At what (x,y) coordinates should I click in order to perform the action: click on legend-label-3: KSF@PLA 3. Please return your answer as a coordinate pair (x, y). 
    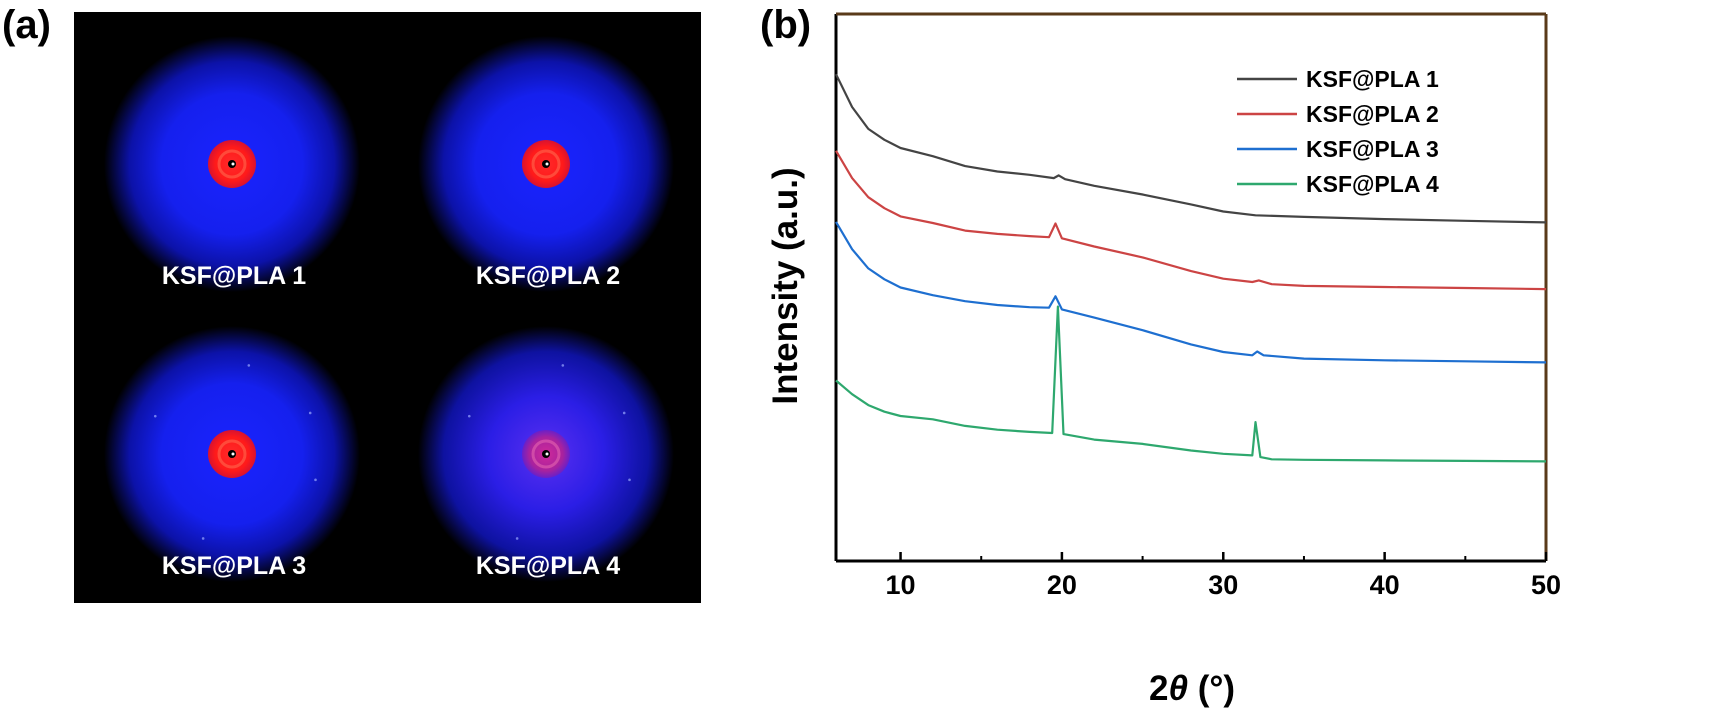
    Looking at the image, I should click on (1372, 149).